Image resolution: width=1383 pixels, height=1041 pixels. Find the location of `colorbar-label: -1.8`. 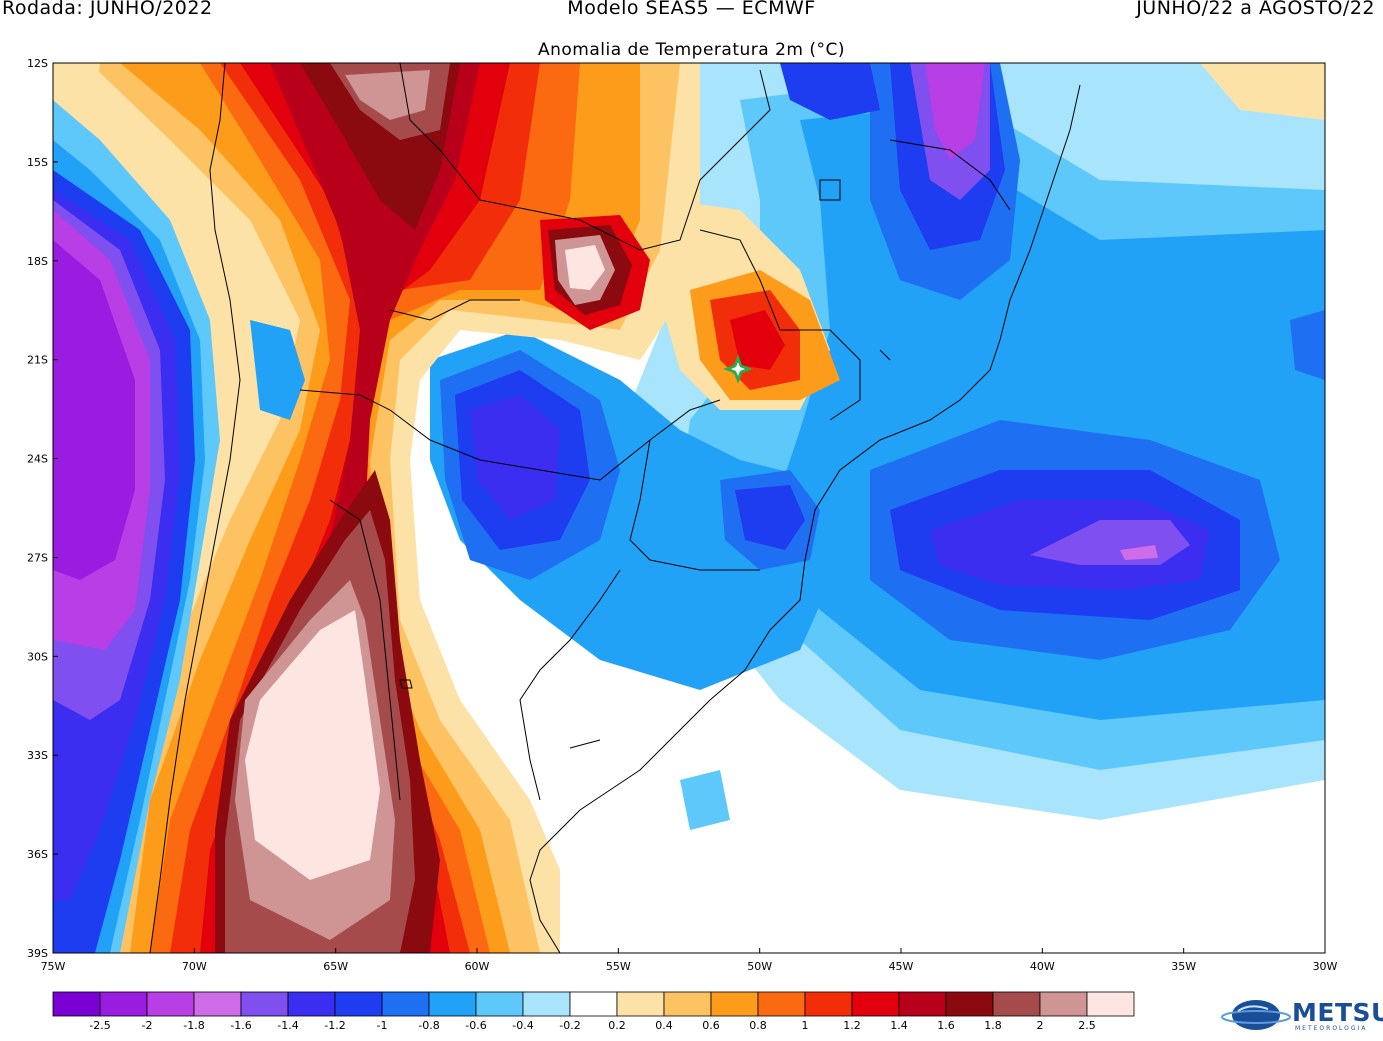

colorbar-label: -1.8 is located at coordinates (193, 1025).